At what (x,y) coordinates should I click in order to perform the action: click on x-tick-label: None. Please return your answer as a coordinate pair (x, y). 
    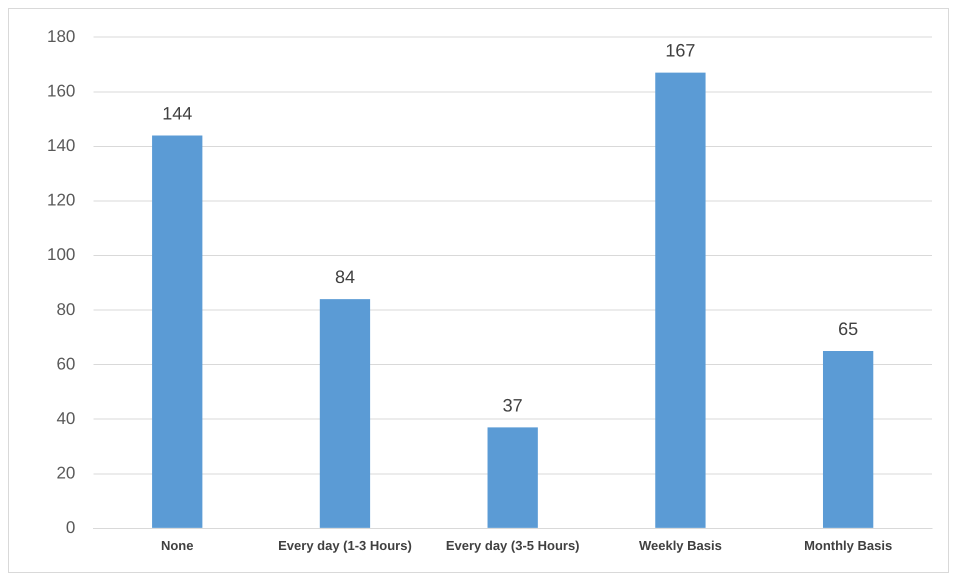
    Looking at the image, I should click on (177, 545).